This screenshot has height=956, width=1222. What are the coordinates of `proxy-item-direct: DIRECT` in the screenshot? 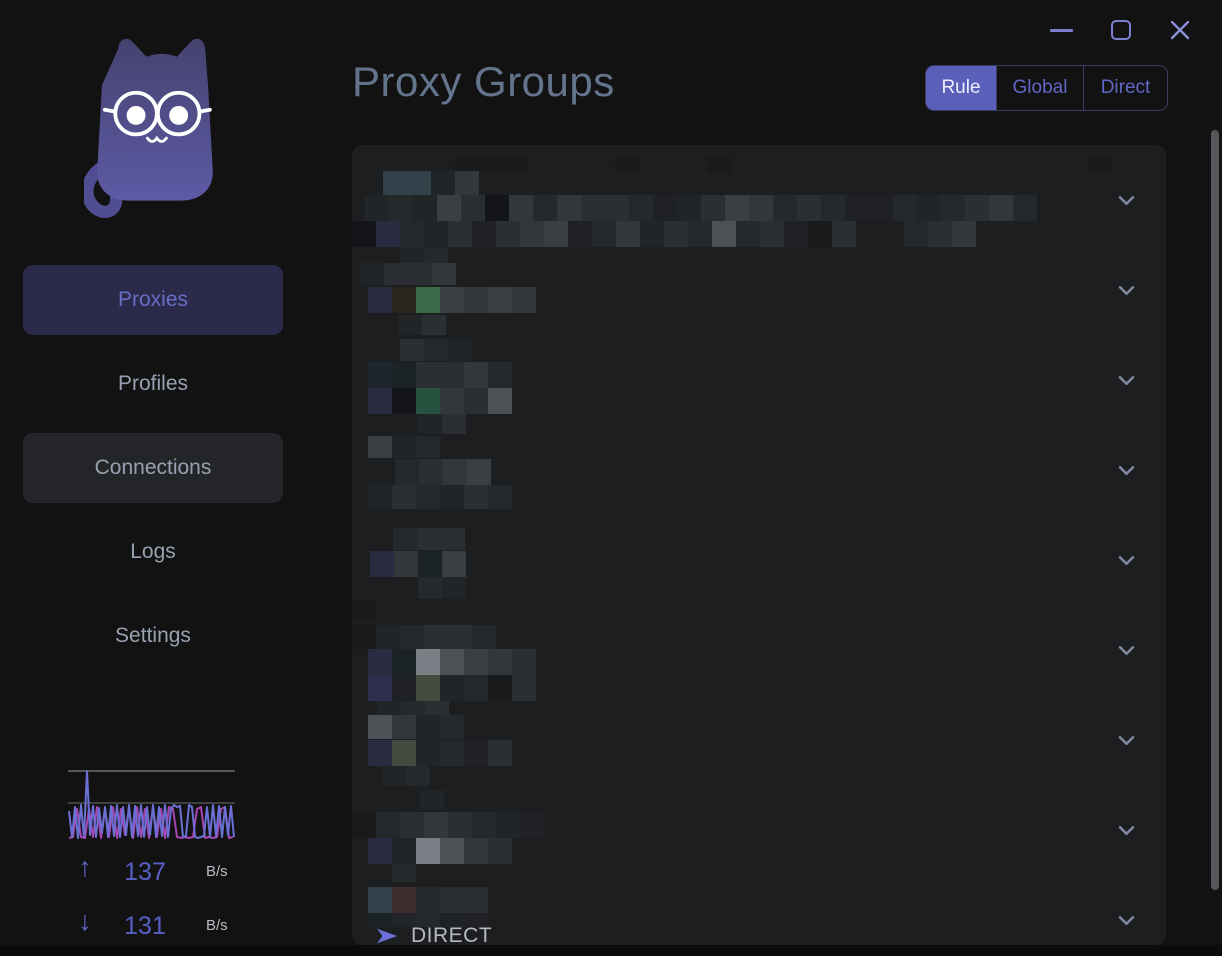 It's located at (433, 932).